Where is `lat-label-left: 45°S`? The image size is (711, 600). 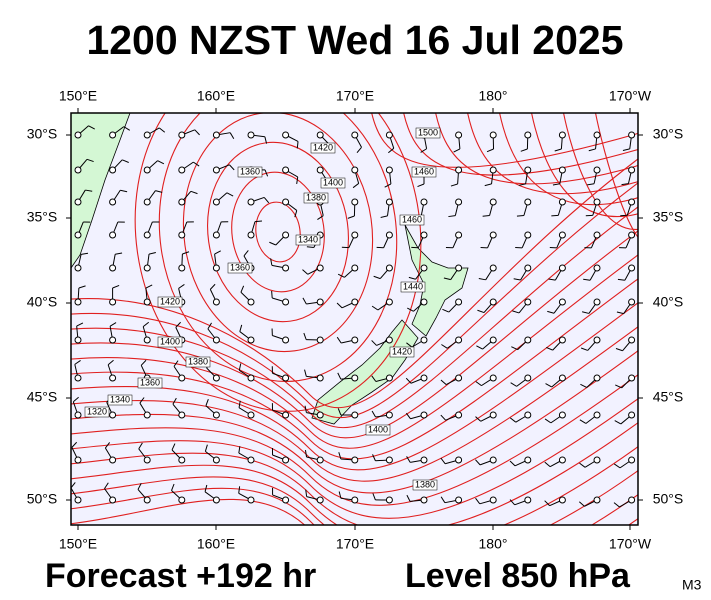
lat-label-left: 45°S is located at coordinates (42, 397).